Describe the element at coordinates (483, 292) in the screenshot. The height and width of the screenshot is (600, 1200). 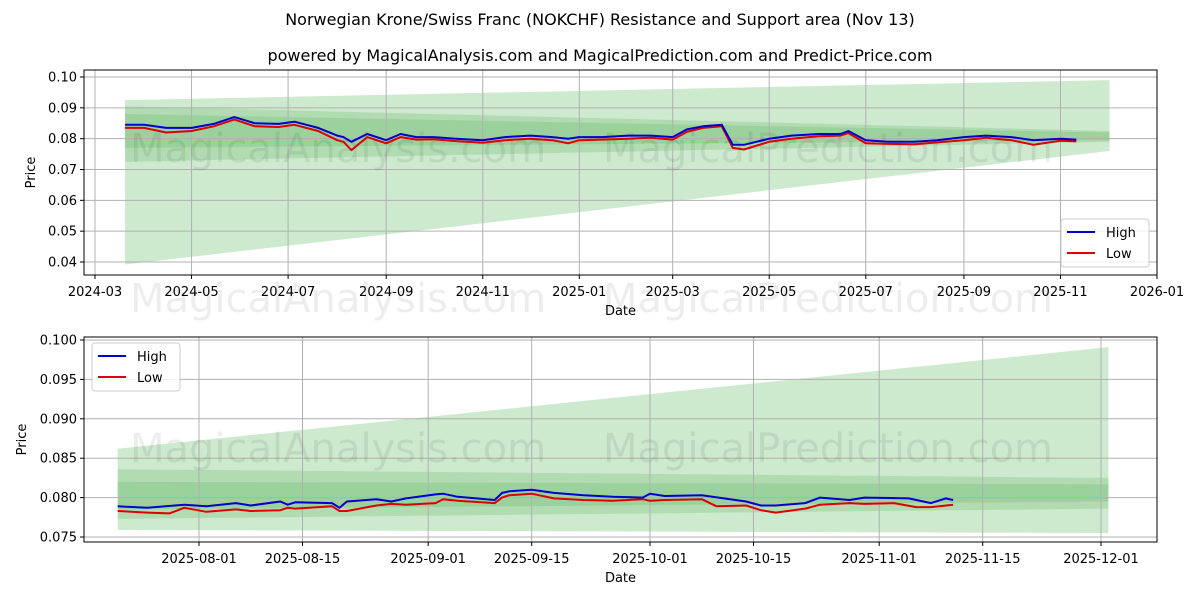
I see `x-tick-label: 2024-11` at that location.